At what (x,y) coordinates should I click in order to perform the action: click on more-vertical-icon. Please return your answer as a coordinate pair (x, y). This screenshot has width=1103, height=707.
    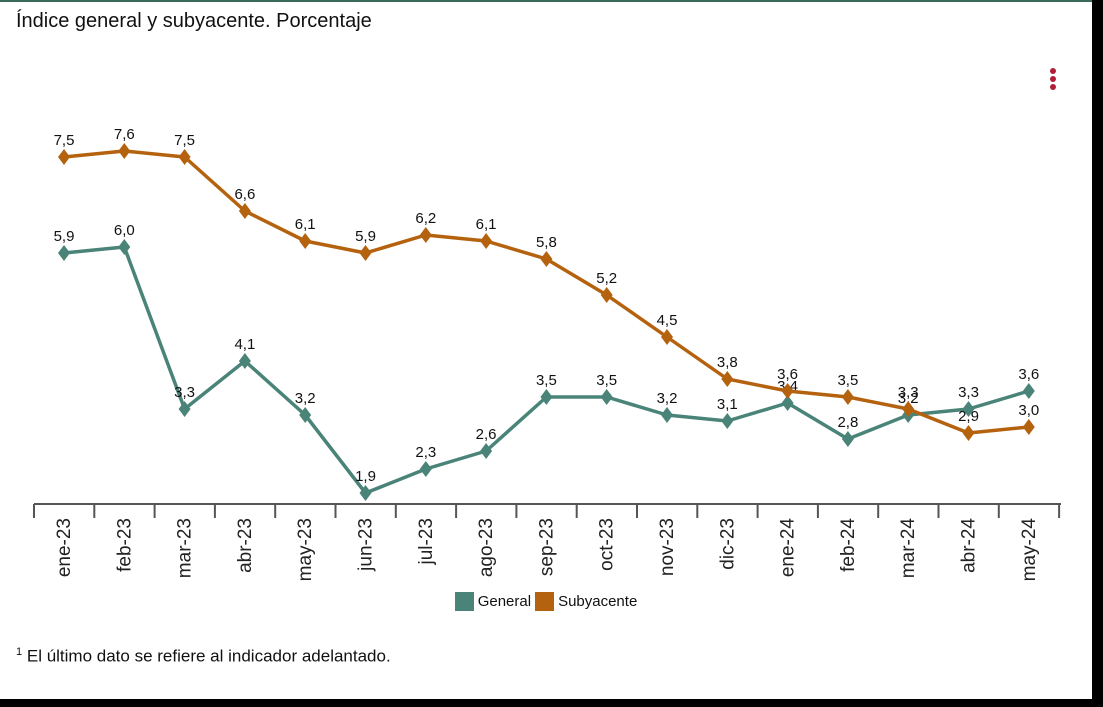
    Looking at the image, I should click on (1053, 80).